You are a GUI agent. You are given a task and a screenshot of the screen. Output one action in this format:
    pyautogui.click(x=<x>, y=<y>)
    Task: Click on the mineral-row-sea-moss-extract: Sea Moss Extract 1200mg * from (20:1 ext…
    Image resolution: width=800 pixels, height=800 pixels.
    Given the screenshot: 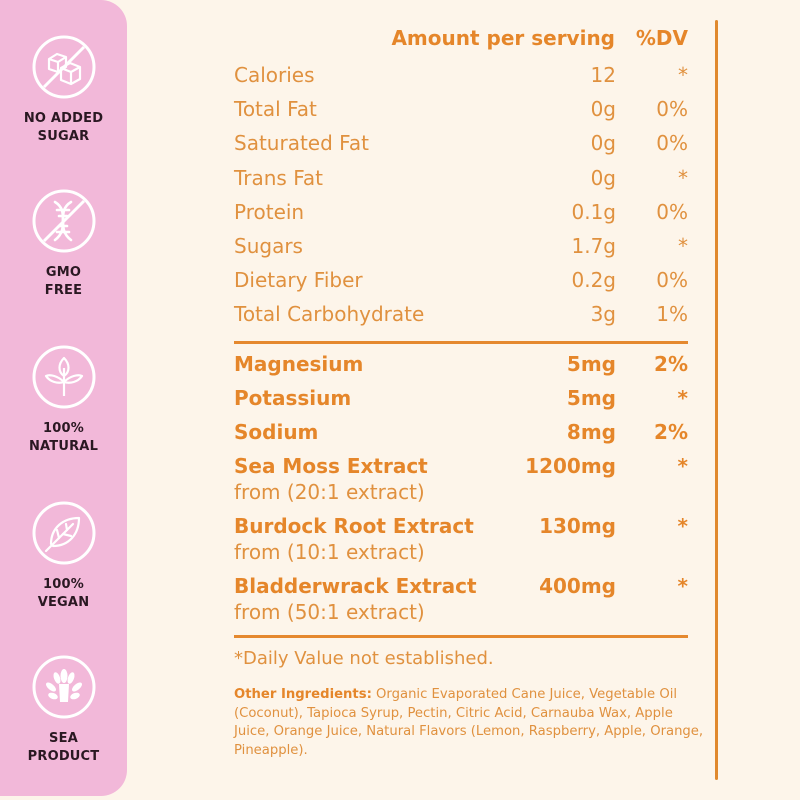 What is the action you would take?
    pyautogui.click(x=461, y=479)
    